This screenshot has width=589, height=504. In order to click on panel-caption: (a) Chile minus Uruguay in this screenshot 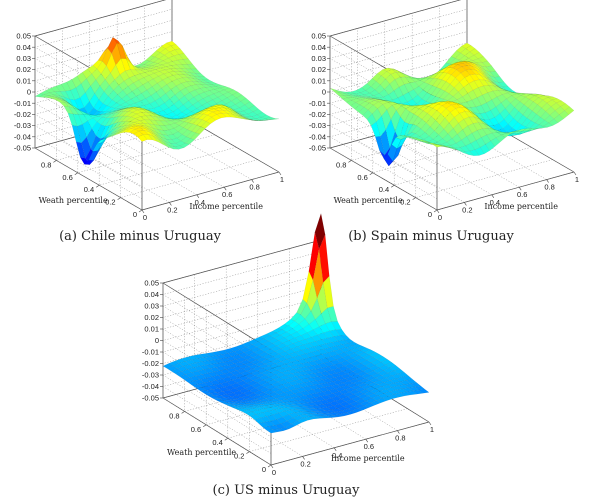, I will do `click(140, 236)`.